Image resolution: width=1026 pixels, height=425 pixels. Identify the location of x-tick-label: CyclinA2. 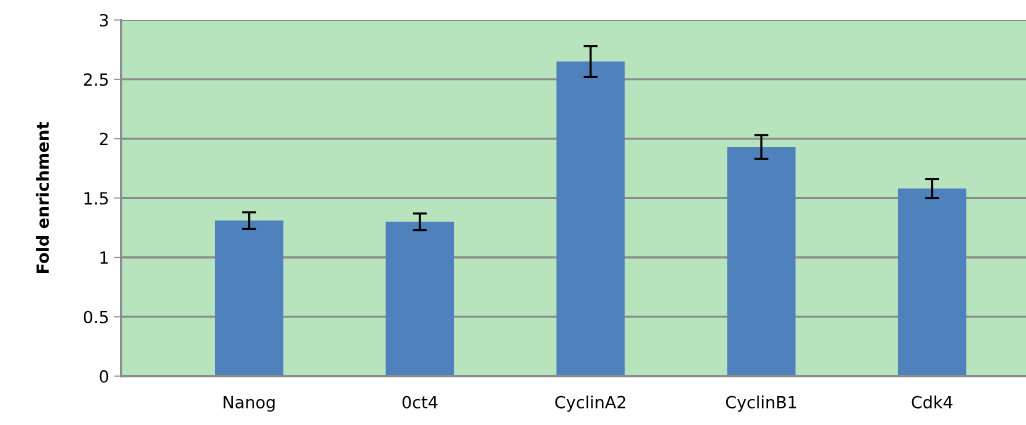
(590, 403).